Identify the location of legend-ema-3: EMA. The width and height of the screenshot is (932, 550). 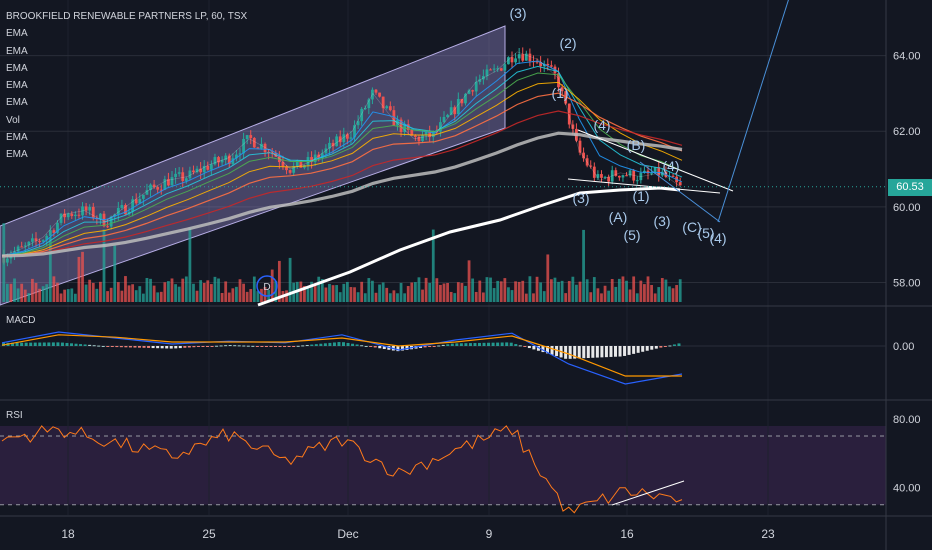
(17, 68).